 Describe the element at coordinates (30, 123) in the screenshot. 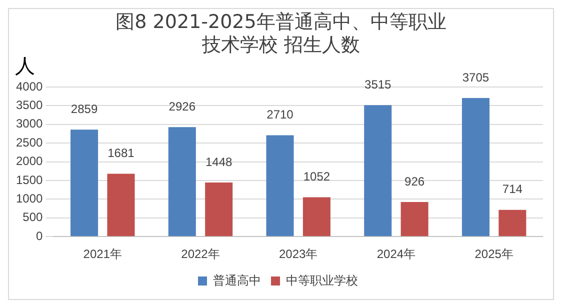

I see `y-tick-label: 3000` at that location.